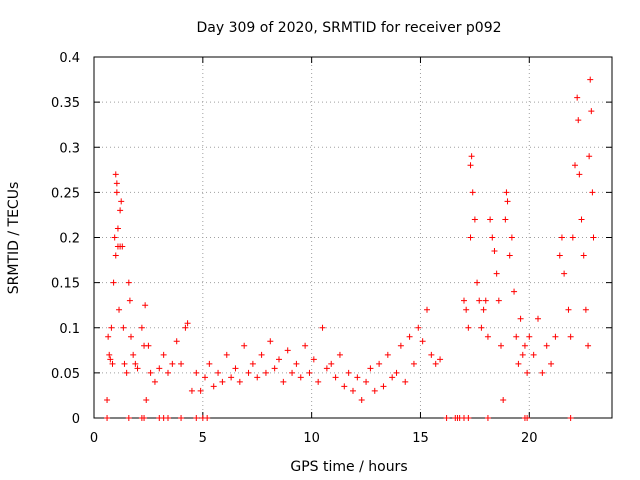 The width and height of the screenshot is (640, 480). I want to click on y-tick-label: 0.15, so click(65, 284).